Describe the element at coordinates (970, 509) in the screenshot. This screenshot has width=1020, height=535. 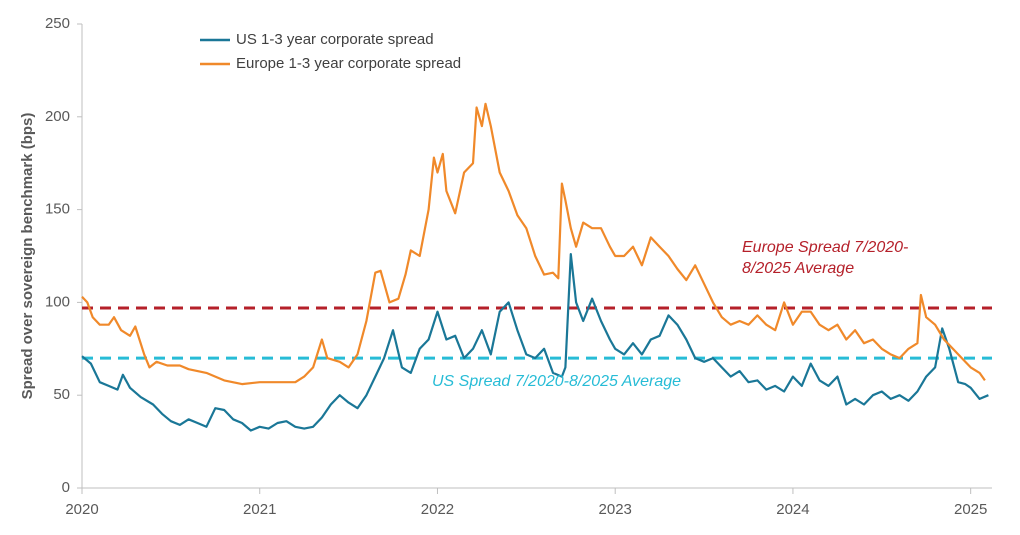
I see `x-tick-label: 2025` at that location.